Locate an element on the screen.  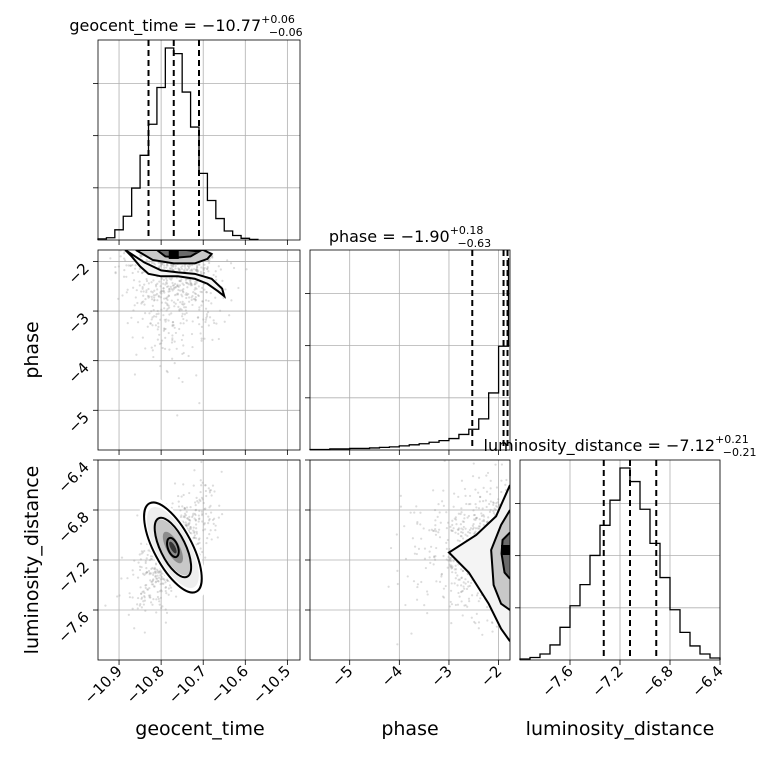
xtick-label-phase: −2 is located at coordinates (491, 676).